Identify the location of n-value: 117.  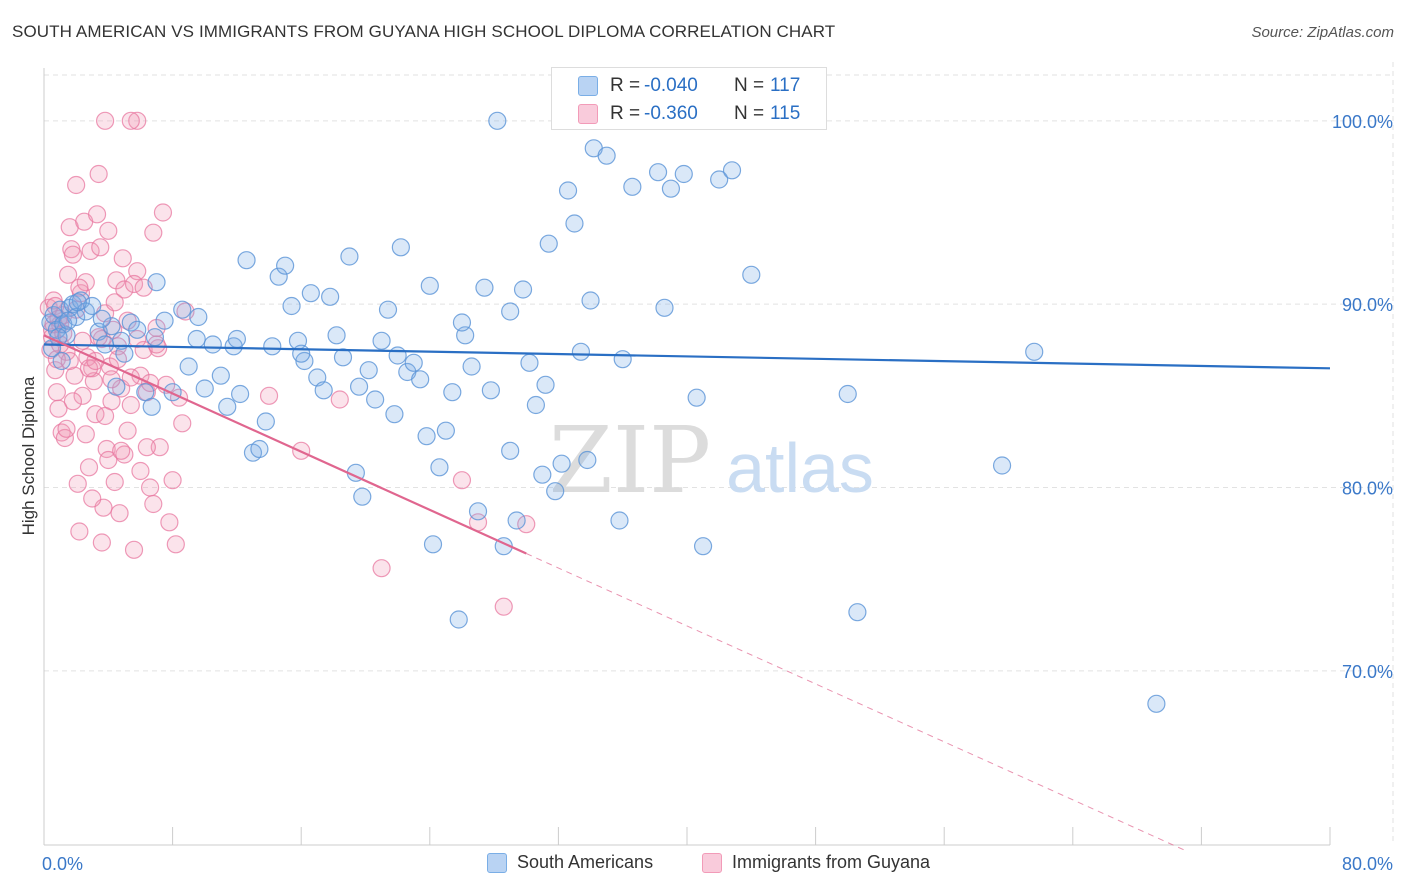
(785, 85).